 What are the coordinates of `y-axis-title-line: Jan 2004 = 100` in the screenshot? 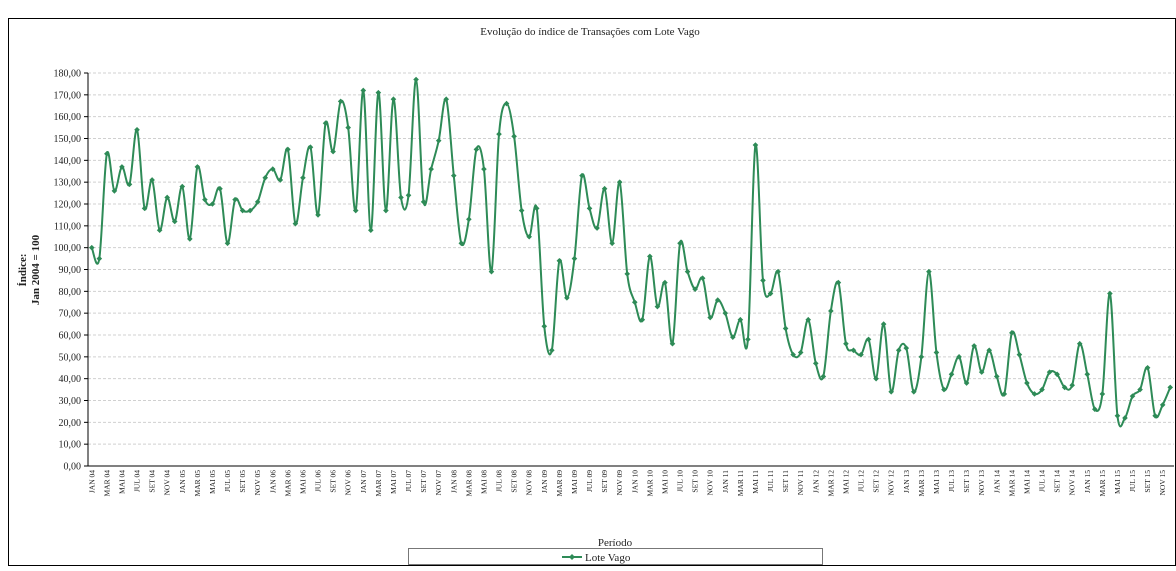 It's located at (36, 269).